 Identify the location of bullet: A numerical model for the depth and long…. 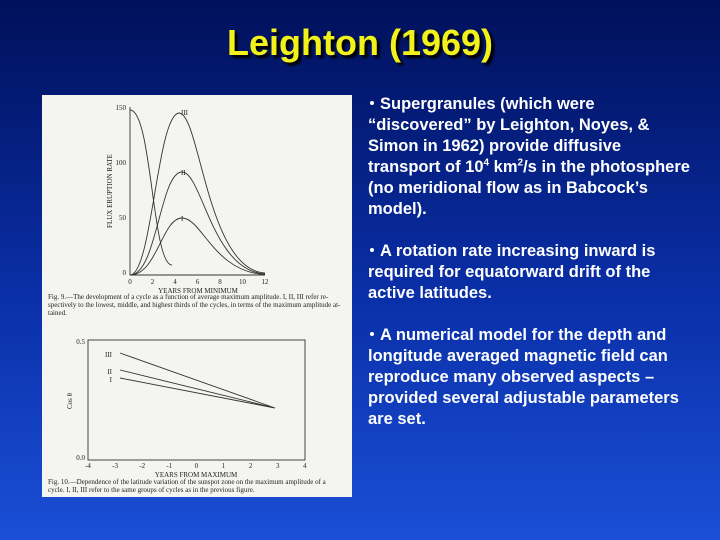
(529, 377).